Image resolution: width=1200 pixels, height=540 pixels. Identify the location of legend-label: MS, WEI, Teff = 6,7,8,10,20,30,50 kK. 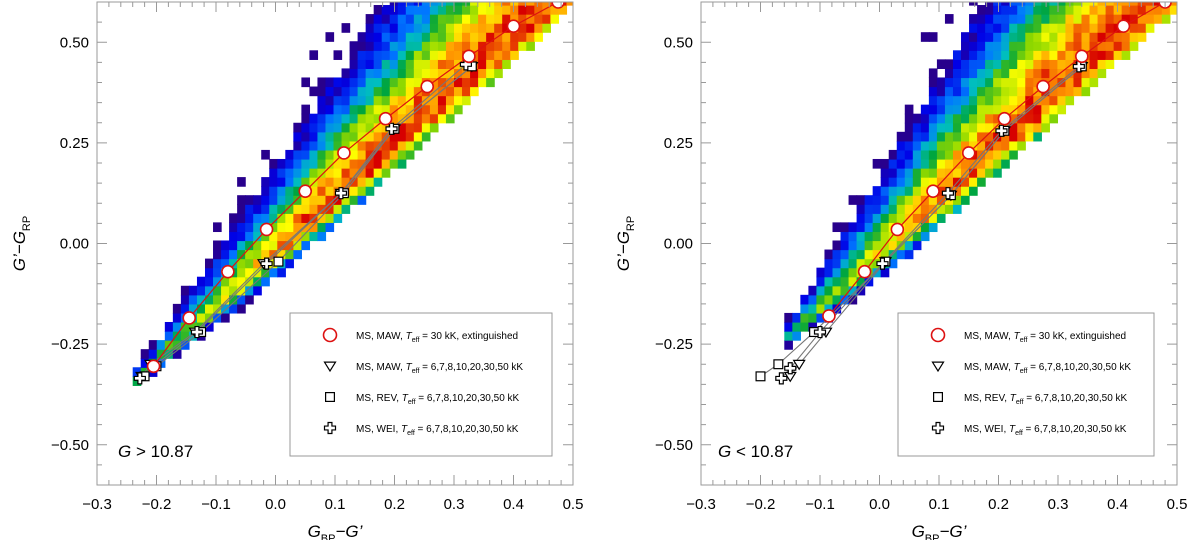
(437, 430).